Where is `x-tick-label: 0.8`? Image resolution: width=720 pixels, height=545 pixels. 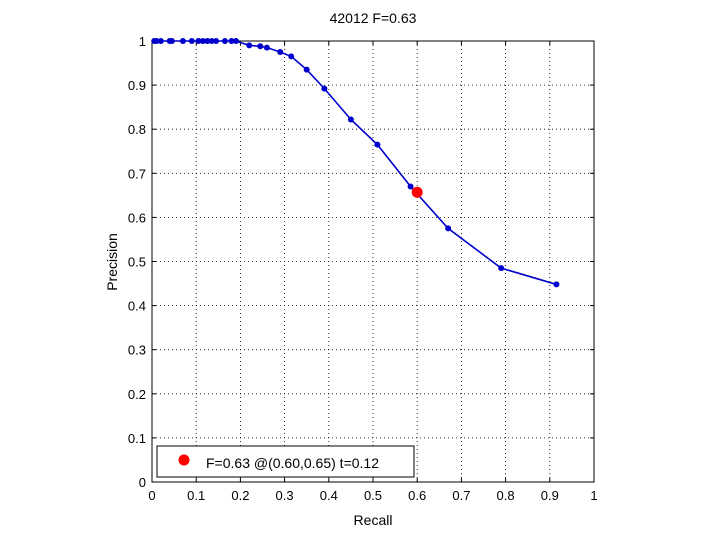 x-tick-label: 0.8 is located at coordinates (506, 495).